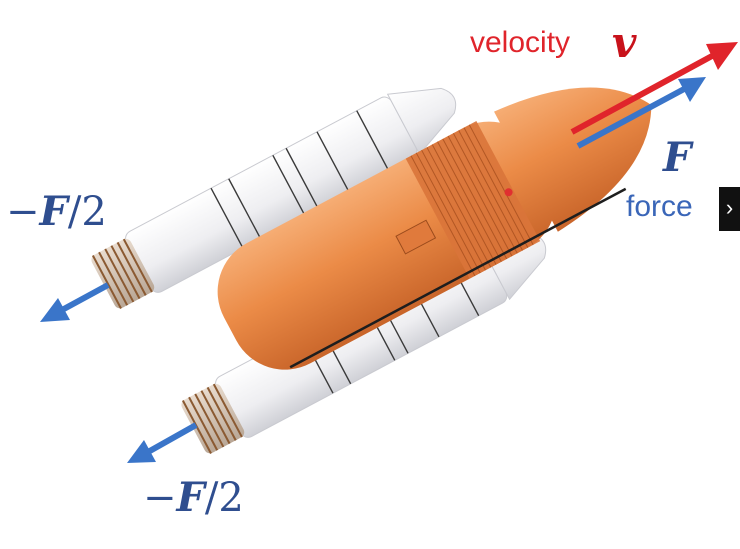 The height and width of the screenshot is (549, 740). I want to click on bottom-reaction-symbol: F, so click(190, 497).